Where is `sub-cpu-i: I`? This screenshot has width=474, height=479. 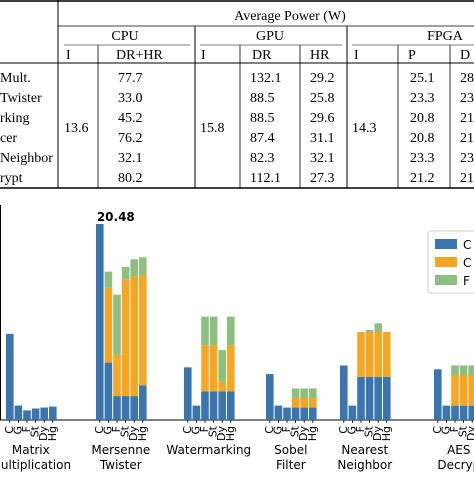 sub-cpu-i: I is located at coordinates (68, 55).